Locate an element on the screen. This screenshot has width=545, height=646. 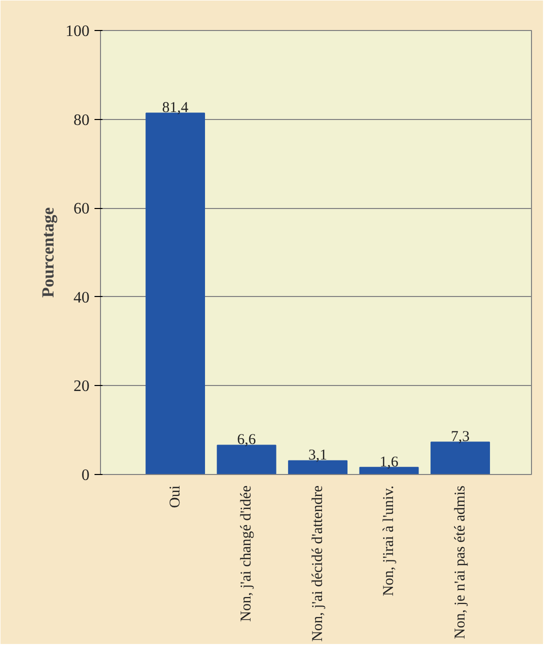
x-tick-label: Non, j'ai décidé d'attendre is located at coordinates (318, 563).